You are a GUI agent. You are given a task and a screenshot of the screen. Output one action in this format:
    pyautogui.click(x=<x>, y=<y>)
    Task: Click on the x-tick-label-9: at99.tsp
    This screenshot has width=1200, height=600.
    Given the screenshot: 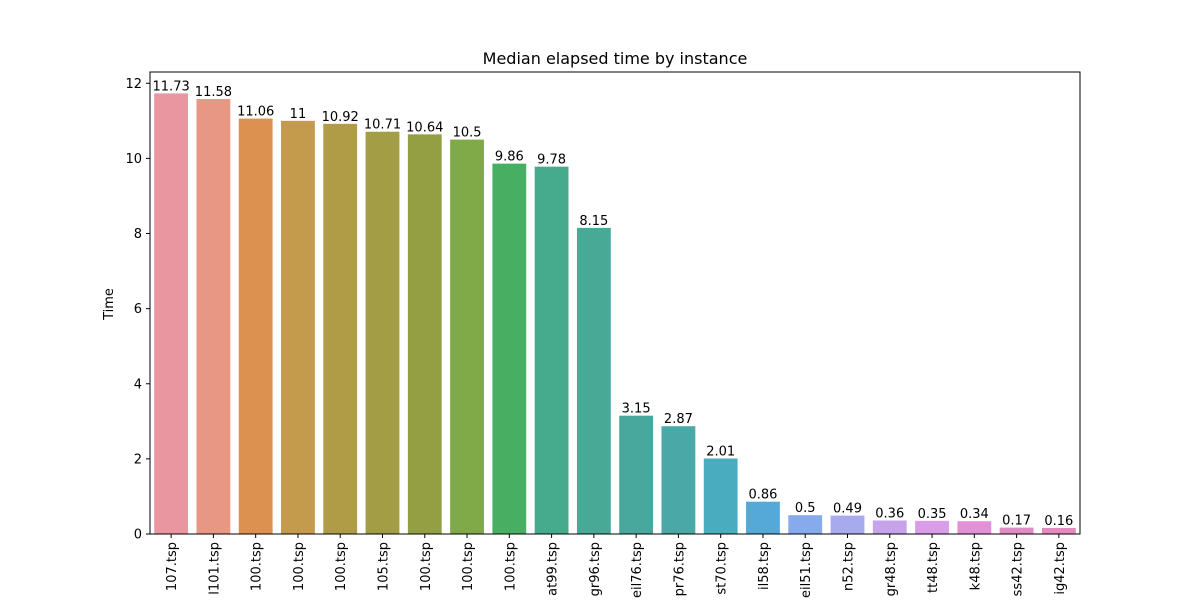 What is the action you would take?
    pyautogui.click(x=553, y=569)
    